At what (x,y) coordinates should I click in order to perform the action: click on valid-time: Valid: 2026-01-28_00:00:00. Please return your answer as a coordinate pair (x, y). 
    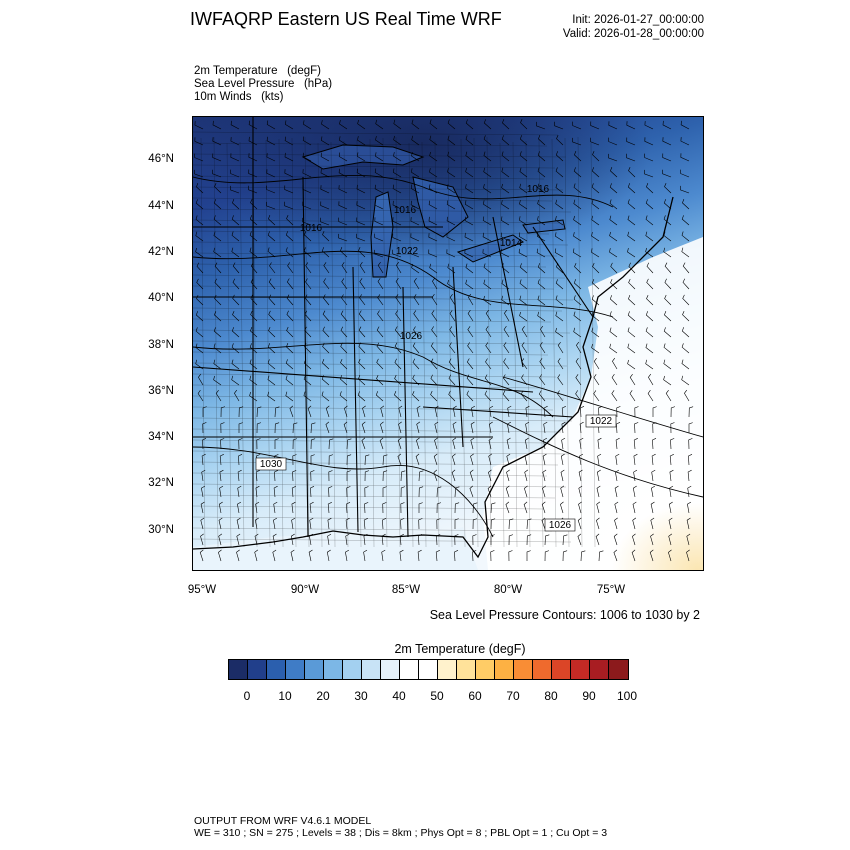
    Looking at the image, I should click on (633, 34).